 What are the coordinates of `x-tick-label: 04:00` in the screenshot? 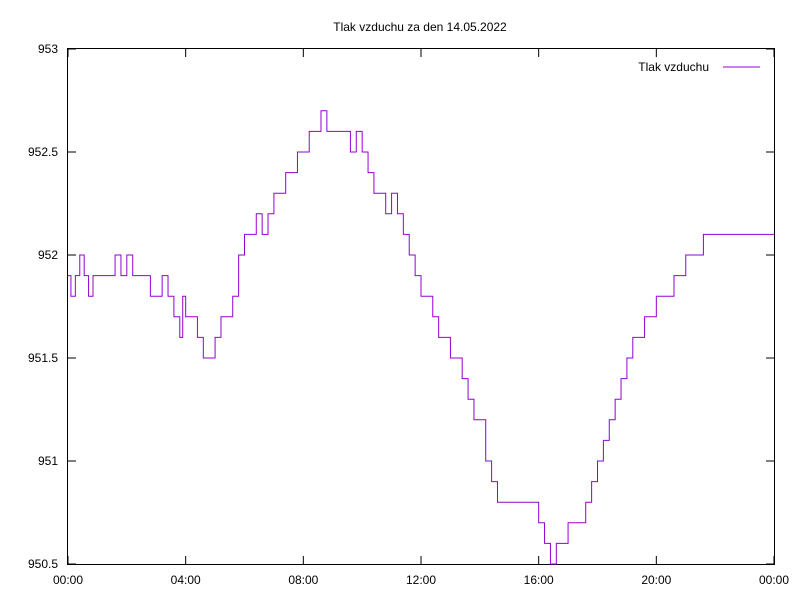 It's located at (186, 580).